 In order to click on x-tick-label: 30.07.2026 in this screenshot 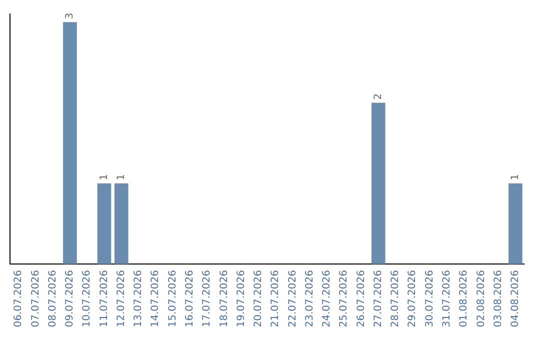, I will do `click(430, 299)`.